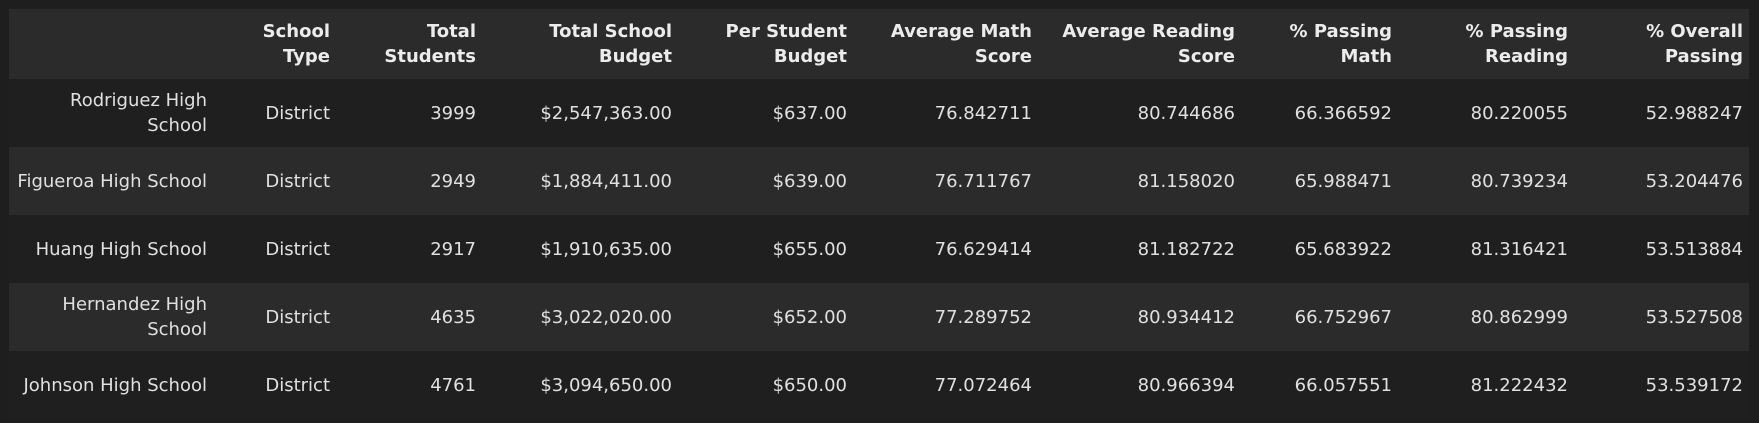  Describe the element at coordinates (453, 113) in the screenshot. I see `cell-total-students: 3999` at that location.